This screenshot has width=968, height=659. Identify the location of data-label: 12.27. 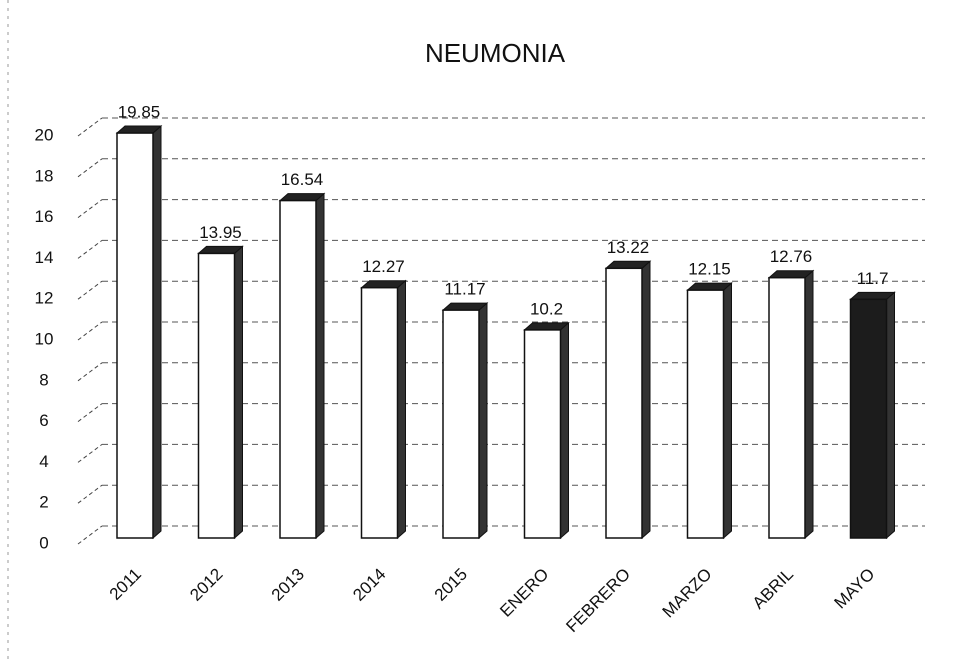
(383, 266).